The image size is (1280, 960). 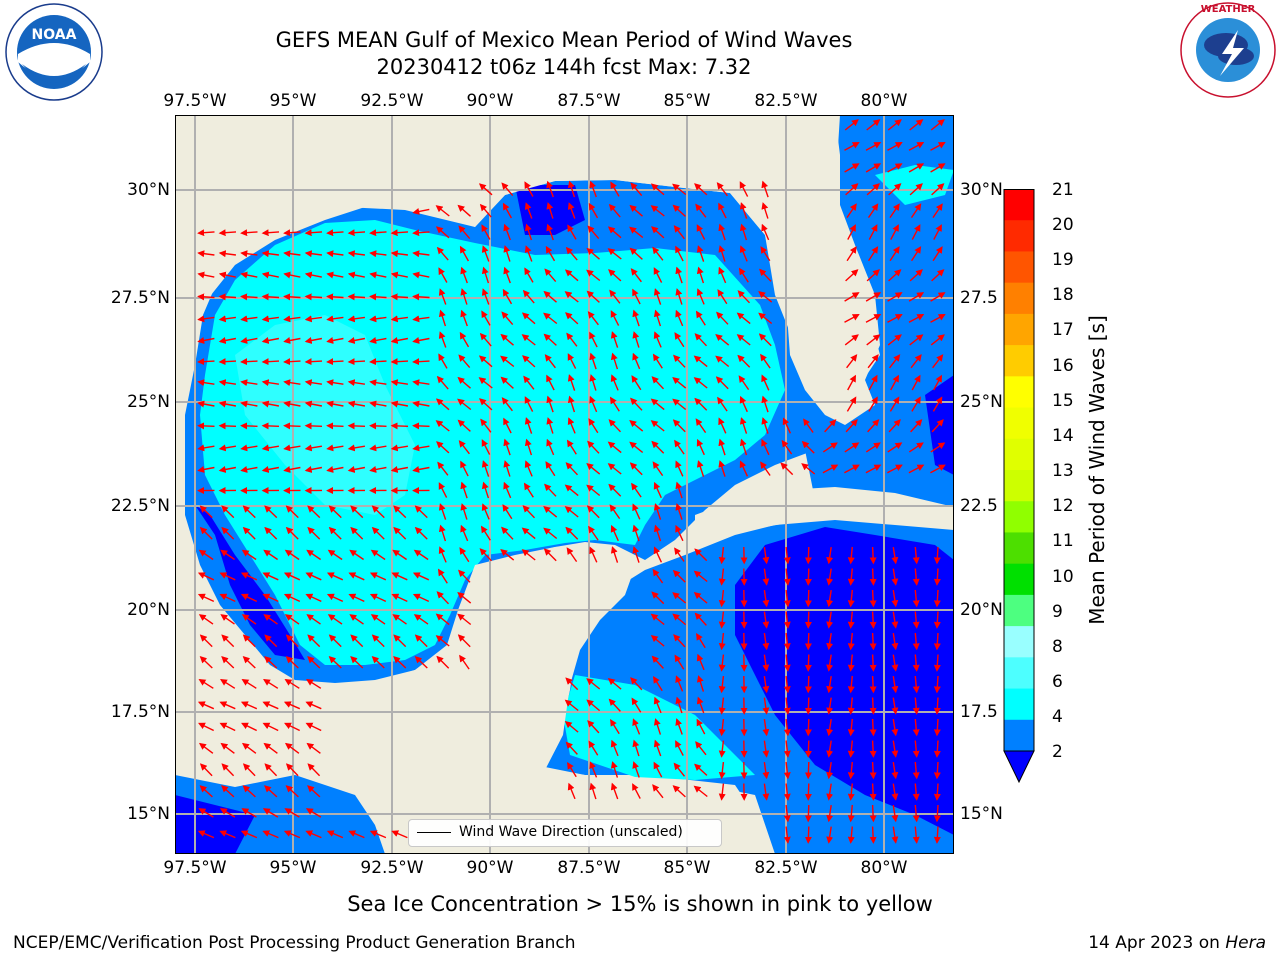 What do you see at coordinates (54, 52) in the screenshot?
I see `noaa-logo: NOAA` at bounding box center [54, 52].